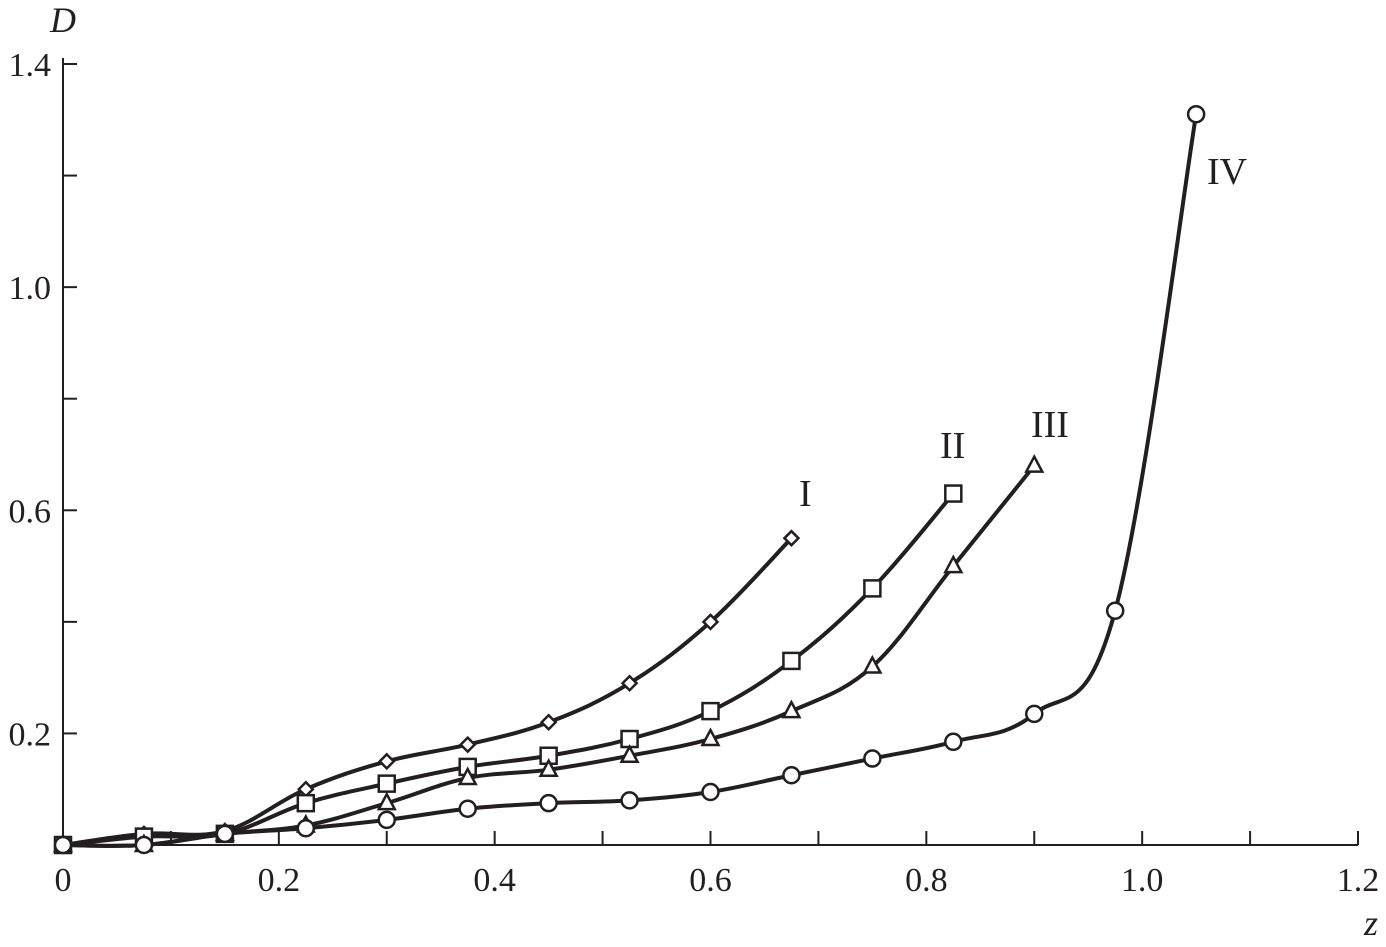 The width and height of the screenshot is (1386, 947). Describe the element at coordinates (30, 65) in the screenshot. I see `y-tick-label: 1.4` at that location.